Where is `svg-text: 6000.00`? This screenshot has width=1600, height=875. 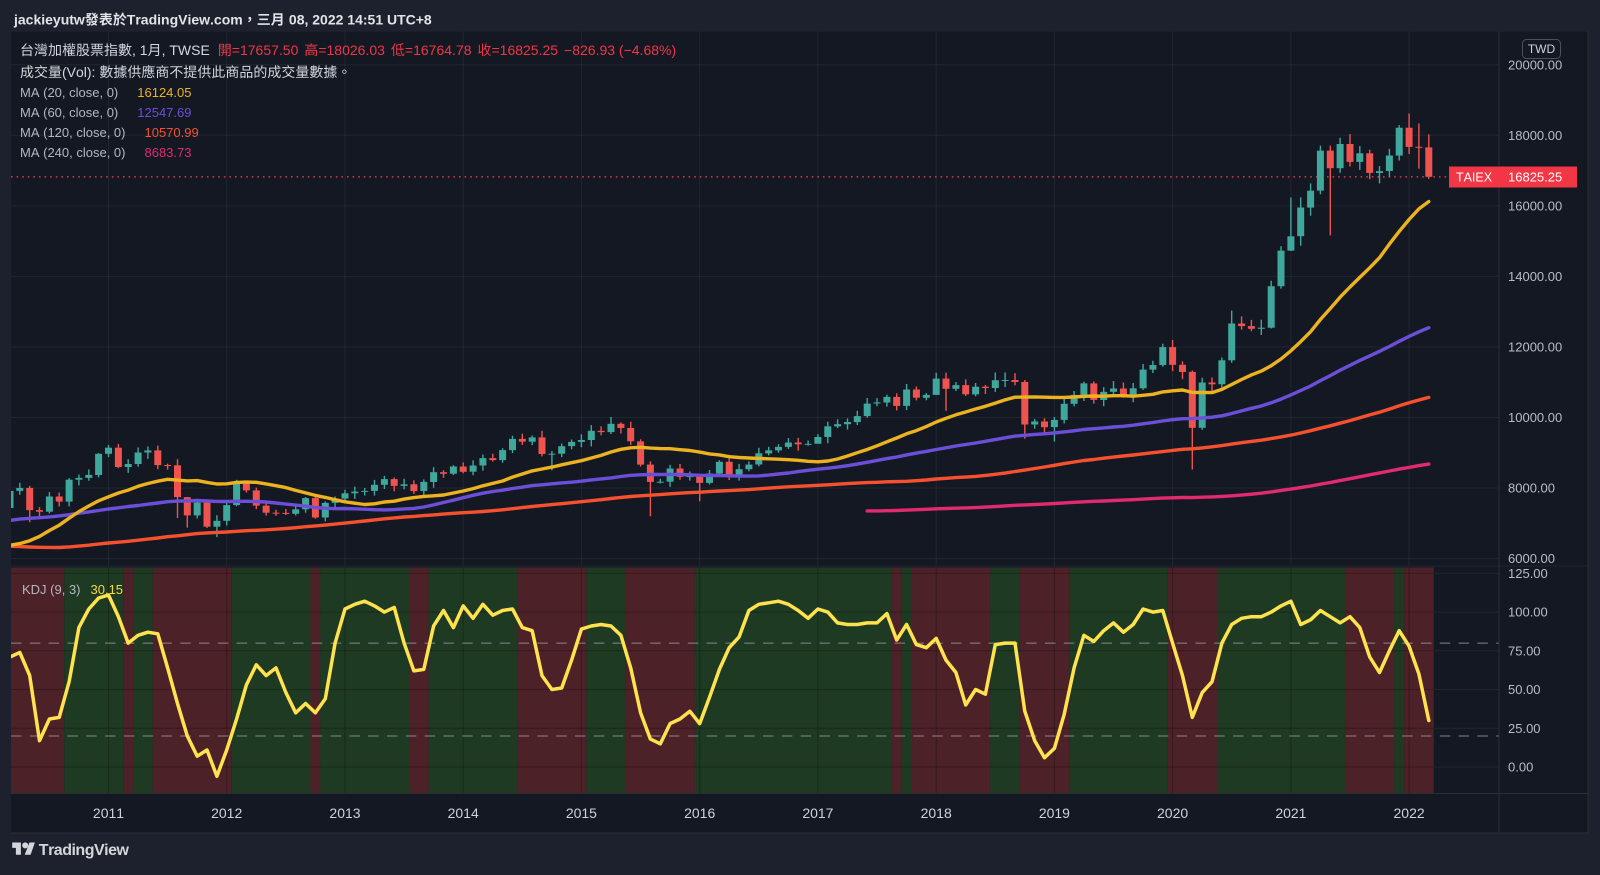 svg-text: 6000.00 is located at coordinates (1531, 558).